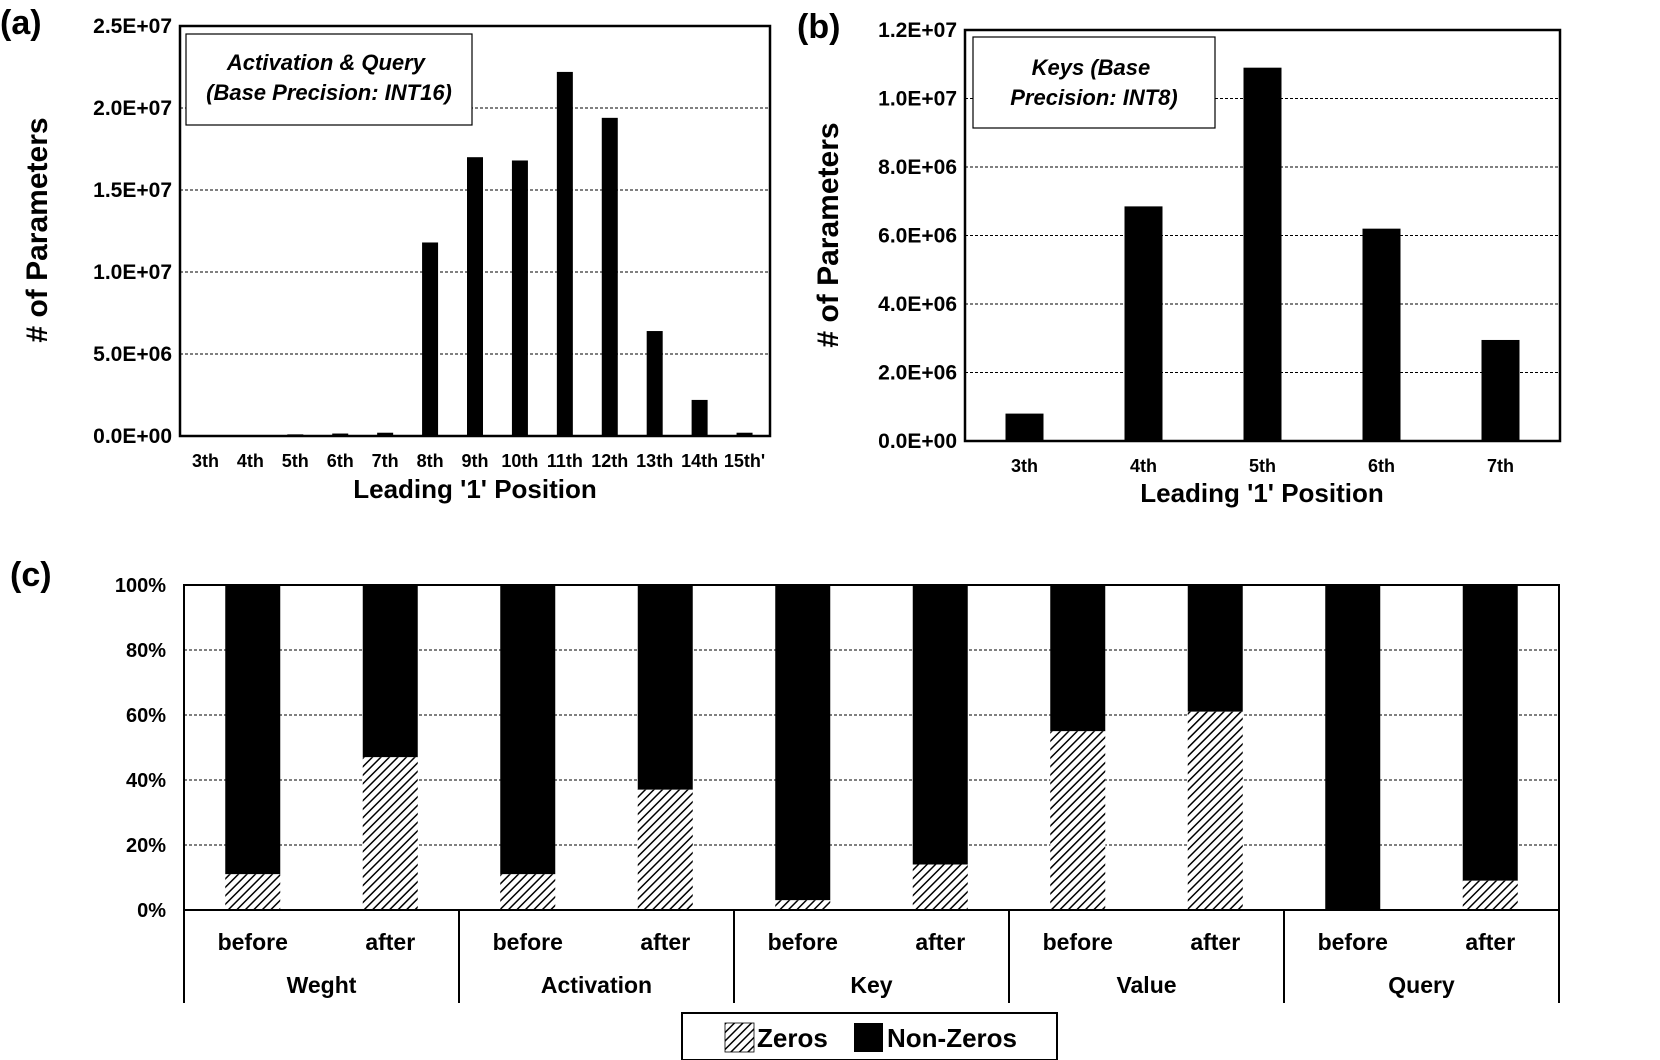 Image resolution: width=1660 pixels, height=1060 pixels. Describe the element at coordinates (596, 985) in the screenshot. I see `x-group-label: Activation` at that location.